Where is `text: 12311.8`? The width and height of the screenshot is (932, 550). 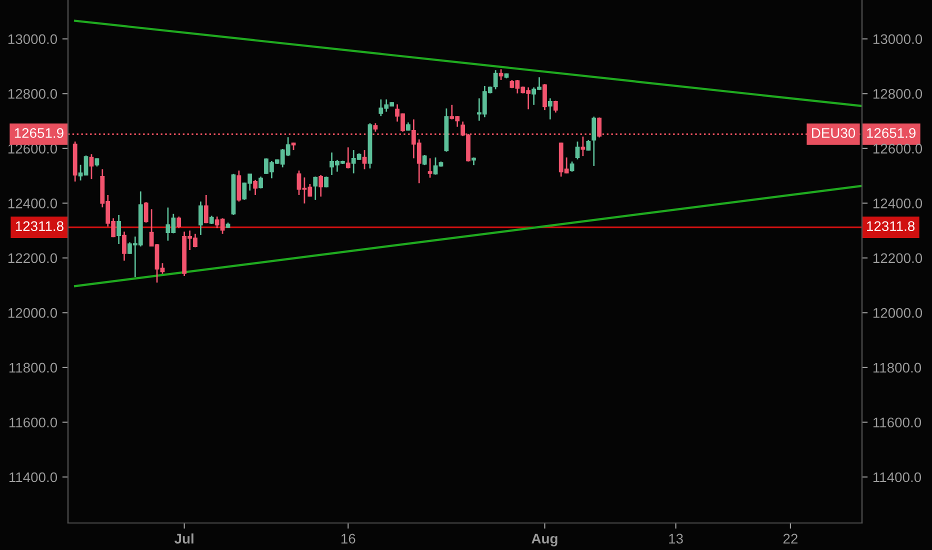 text: 12311.8 is located at coordinates (891, 226).